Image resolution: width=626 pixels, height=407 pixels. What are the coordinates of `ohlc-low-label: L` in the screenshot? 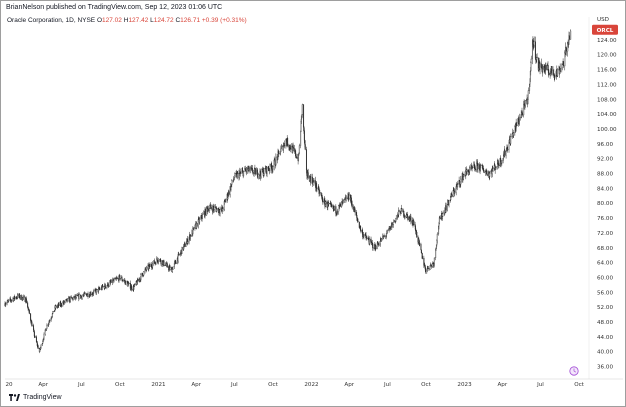 It's located at (152, 20).